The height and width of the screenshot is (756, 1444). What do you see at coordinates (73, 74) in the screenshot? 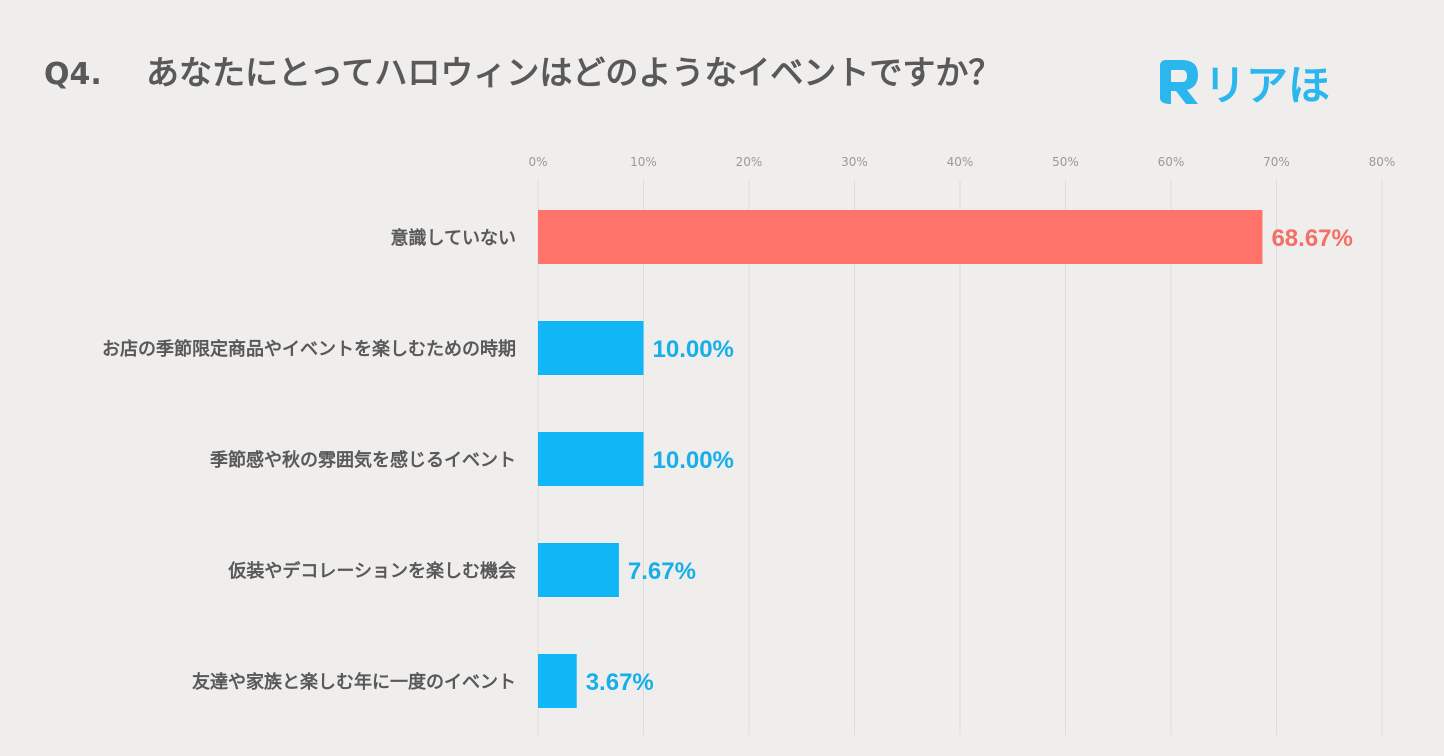
I see `question-number: Q4.` at bounding box center [73, 74].